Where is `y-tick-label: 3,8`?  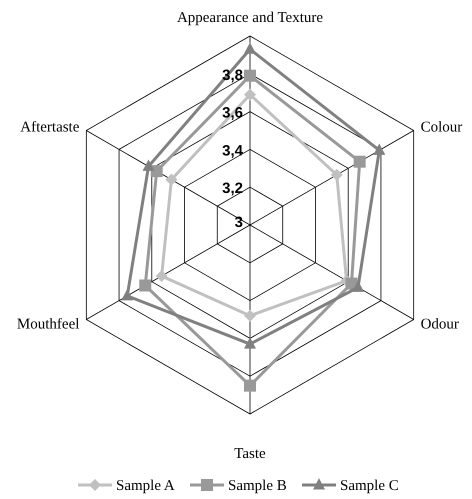 y-tick-label: 3,8 is located at coordinates (232, 75).